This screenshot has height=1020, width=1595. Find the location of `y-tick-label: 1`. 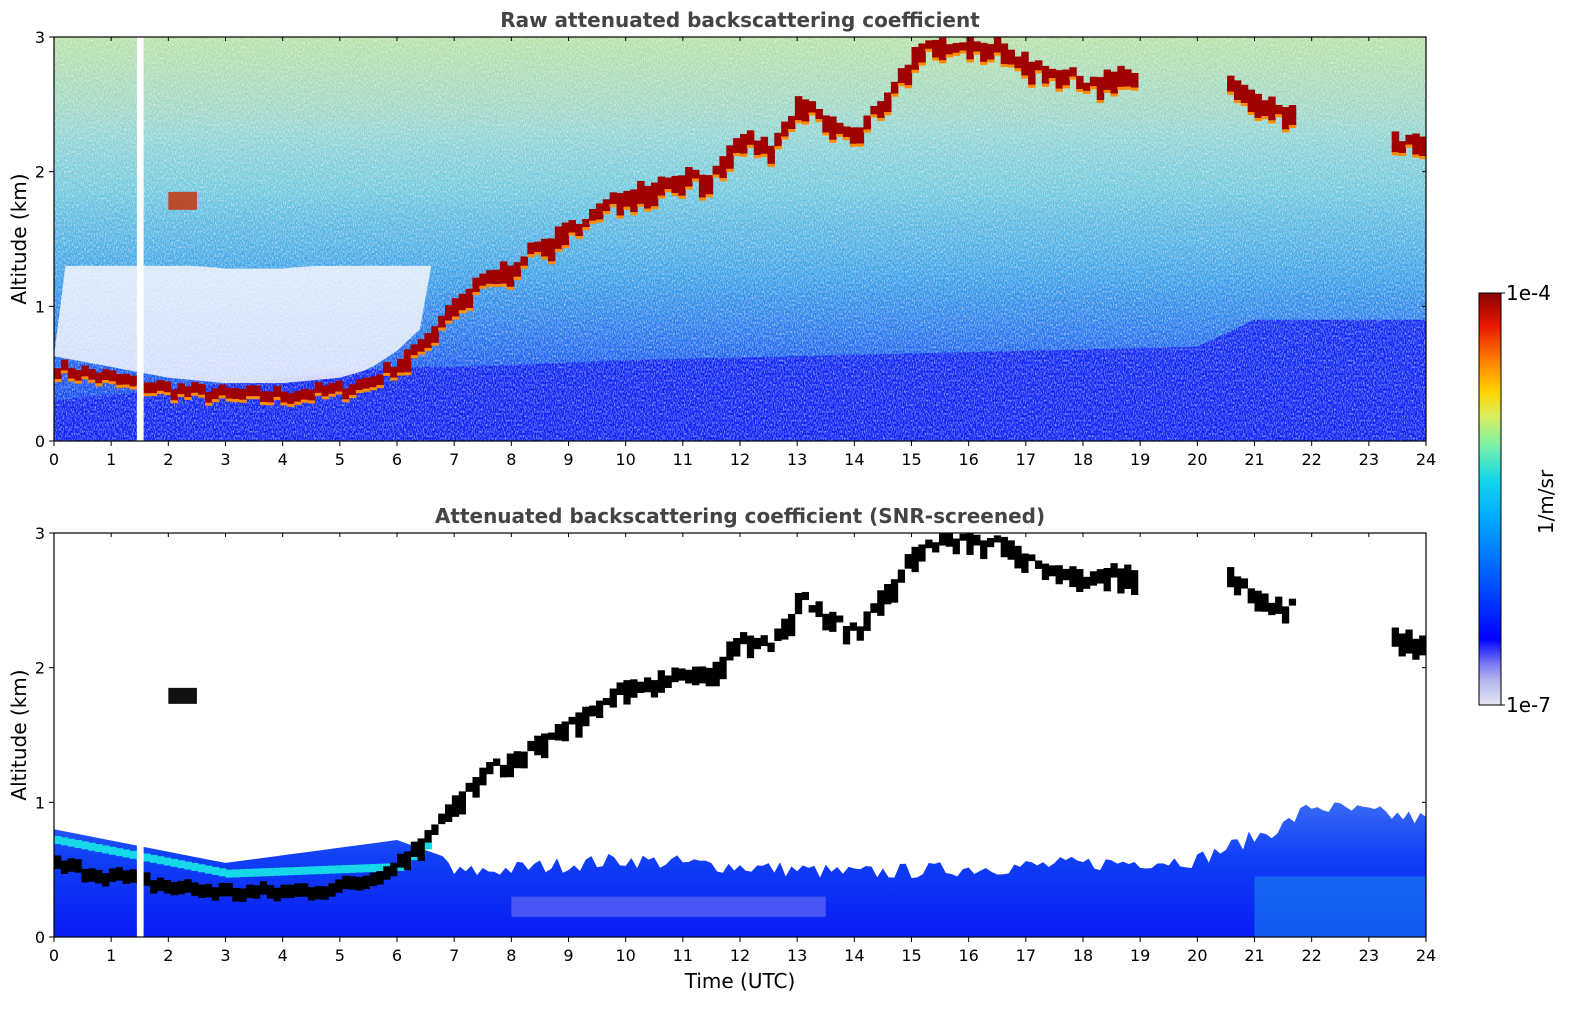

y-tick-label: 1 is located at coordinates (40, 802).